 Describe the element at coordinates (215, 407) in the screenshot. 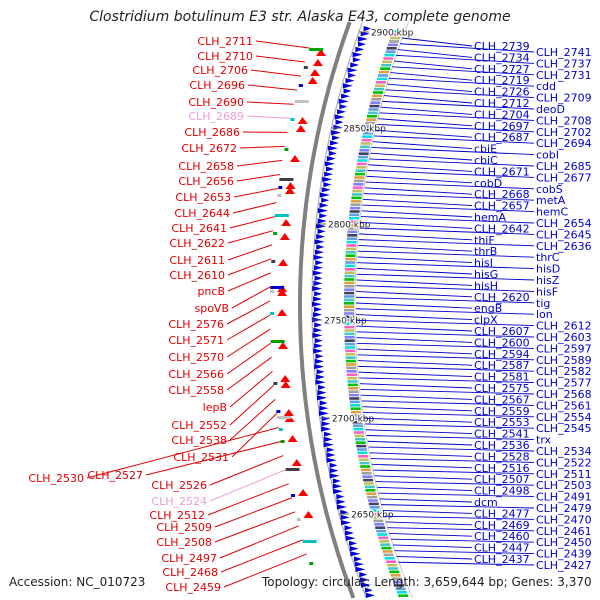

I see `left-gene-label: lepB` at that location.